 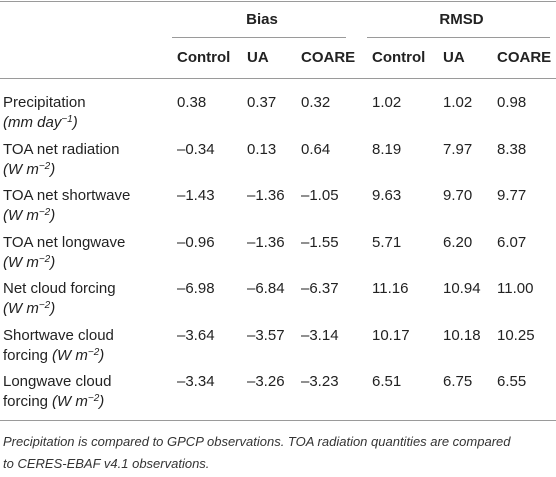 I want to click on cell: 6.75, so click(x=458, y=381).